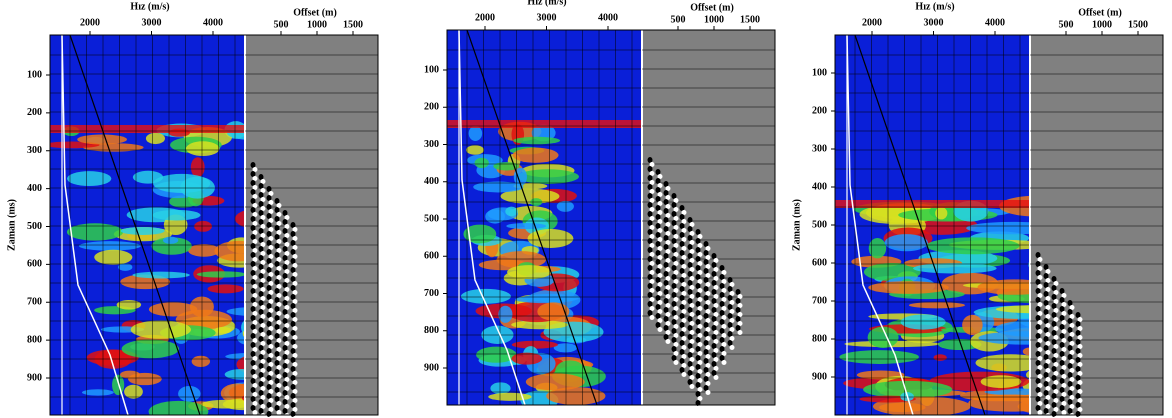 This screenshot has height=418, width=1172. I want to click on offset-tick-label: 500, so click(678, 19).